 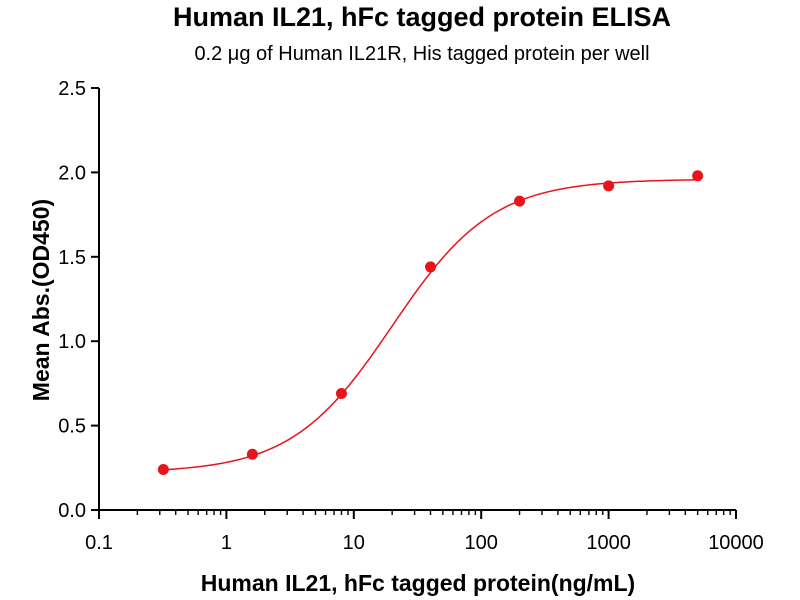 What do you see at coordinates (226, 543) in the screenshot?
I see `x-tick-label: 1` at bounding box center [226, 543].